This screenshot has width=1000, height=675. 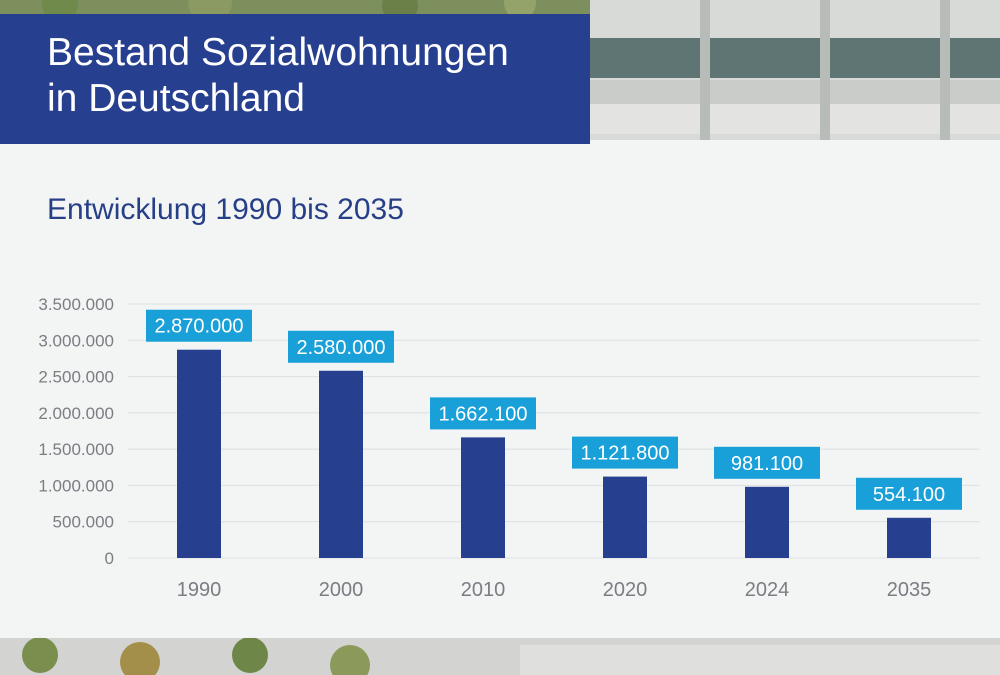 I want to click on x-tick-label: 1990, so click(x=199, y=590).